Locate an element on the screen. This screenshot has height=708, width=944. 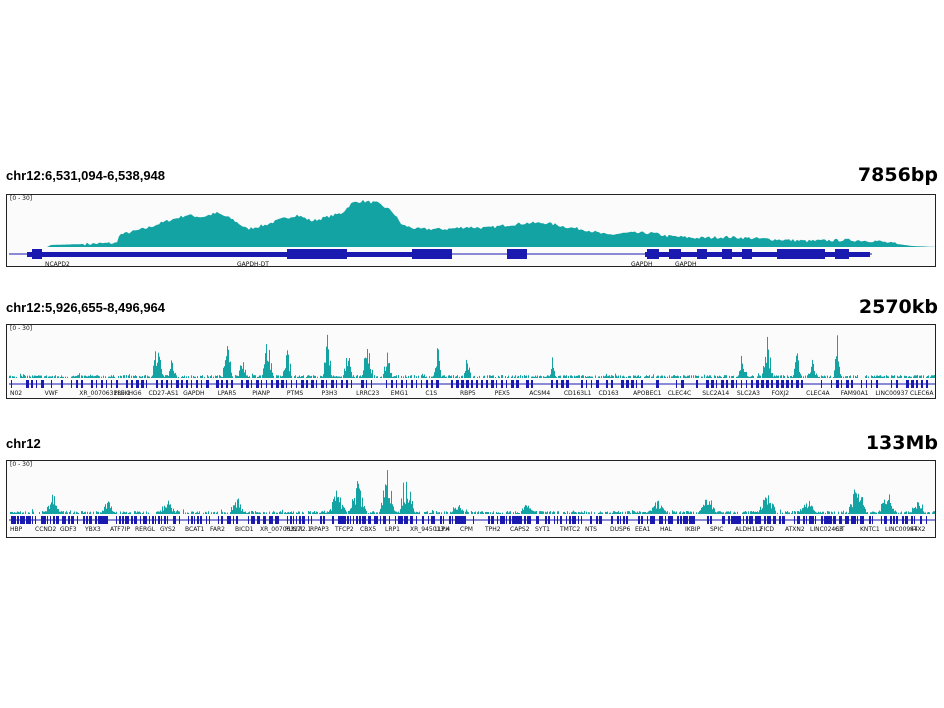
gene-label: RBP5 is located at coordinates (468, 393).